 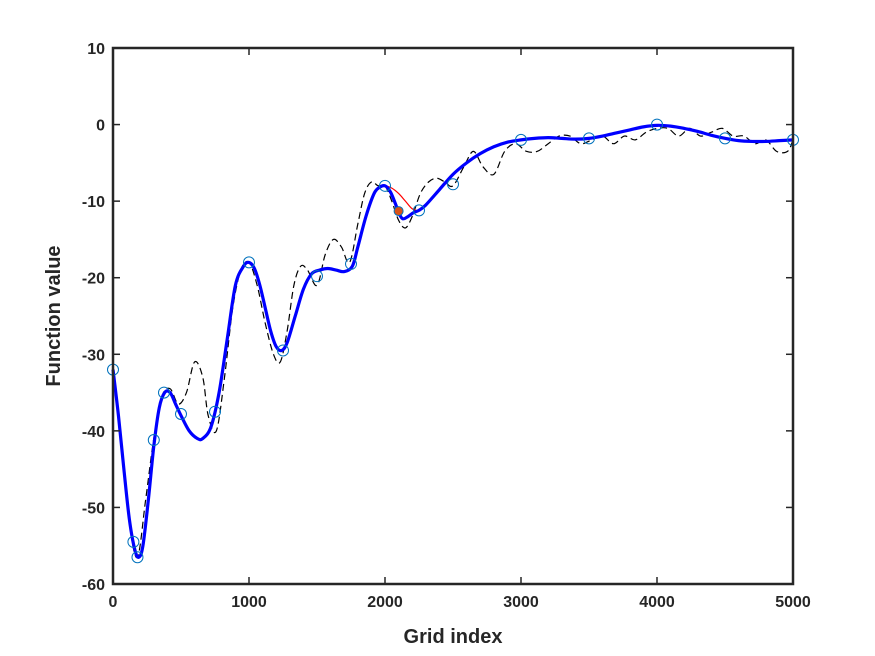 What do you see at coordinates (793, 602) in the screenshot?
I see `x-tick-label: 5000` at bounding box center [793, 602].